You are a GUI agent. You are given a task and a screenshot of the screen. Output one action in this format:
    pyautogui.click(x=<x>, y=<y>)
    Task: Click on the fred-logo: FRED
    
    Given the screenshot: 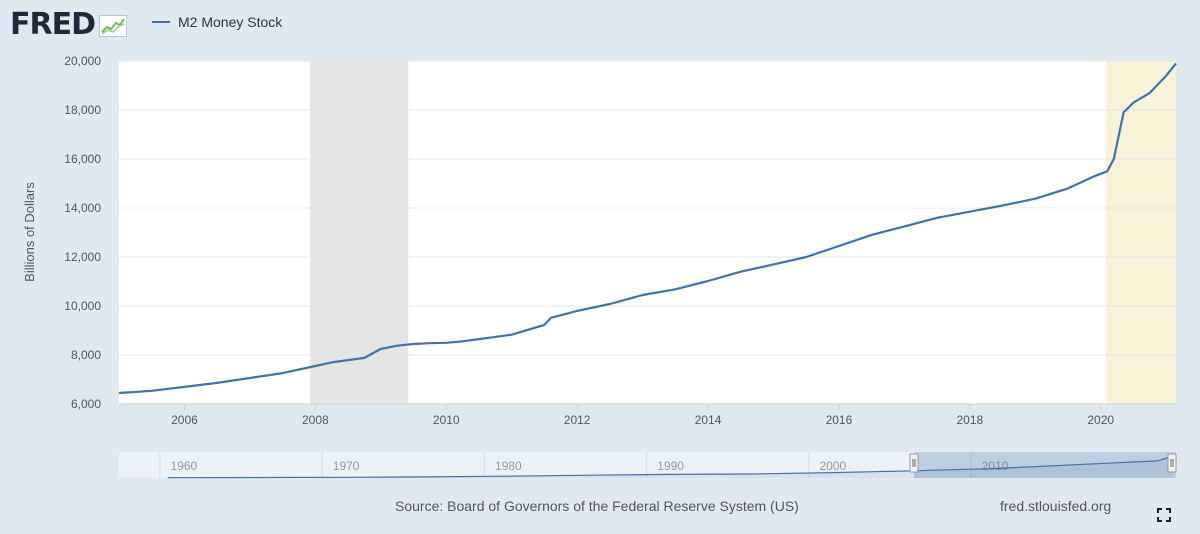 What is the action you would take?
    pyautogui.click(x=53, y=24)
    